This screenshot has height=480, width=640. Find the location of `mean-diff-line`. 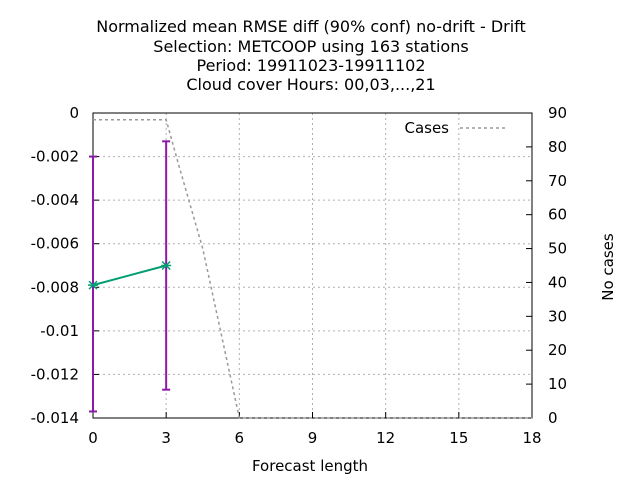

mean-diff-line is located at coordinates (129, 275).